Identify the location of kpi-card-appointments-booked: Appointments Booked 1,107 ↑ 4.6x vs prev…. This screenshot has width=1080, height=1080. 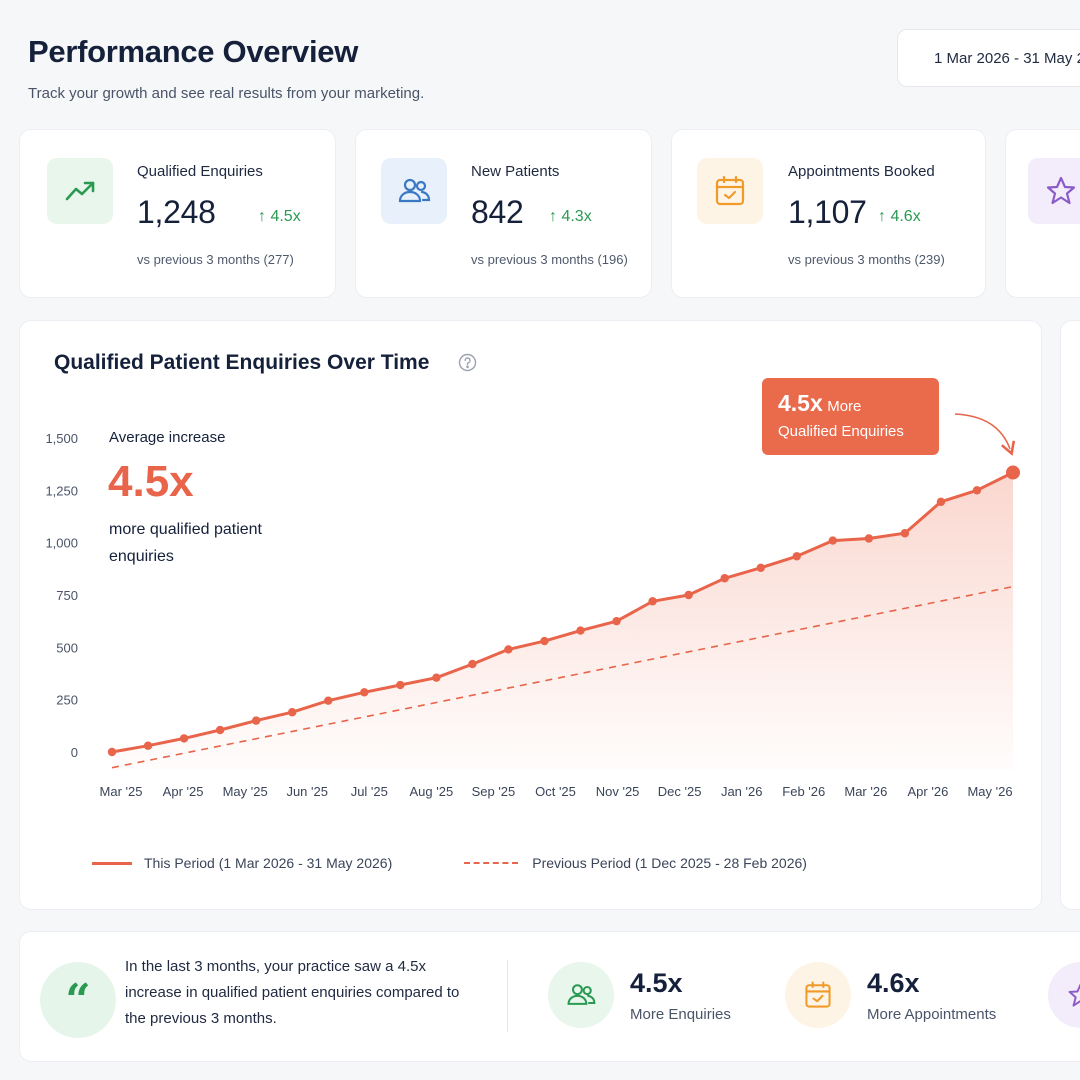
(828, 213).